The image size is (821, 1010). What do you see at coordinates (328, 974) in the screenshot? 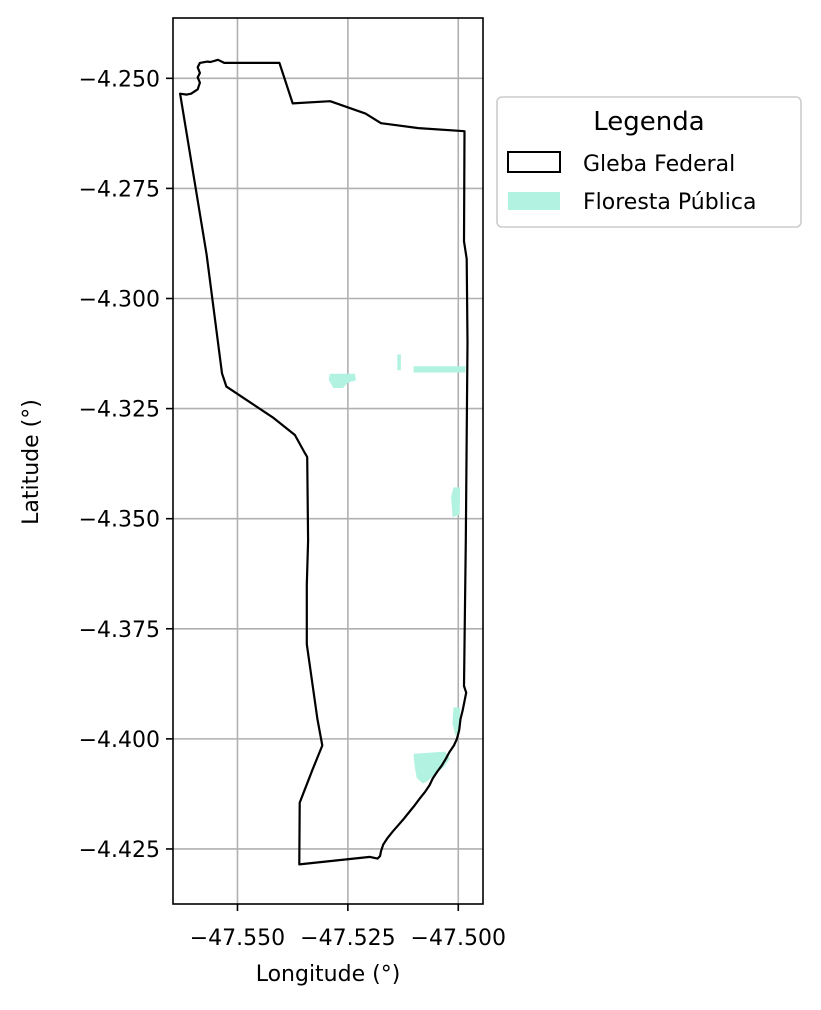
I see `x-axis-label: Longitude (°)` at bounding box center [328, 974].